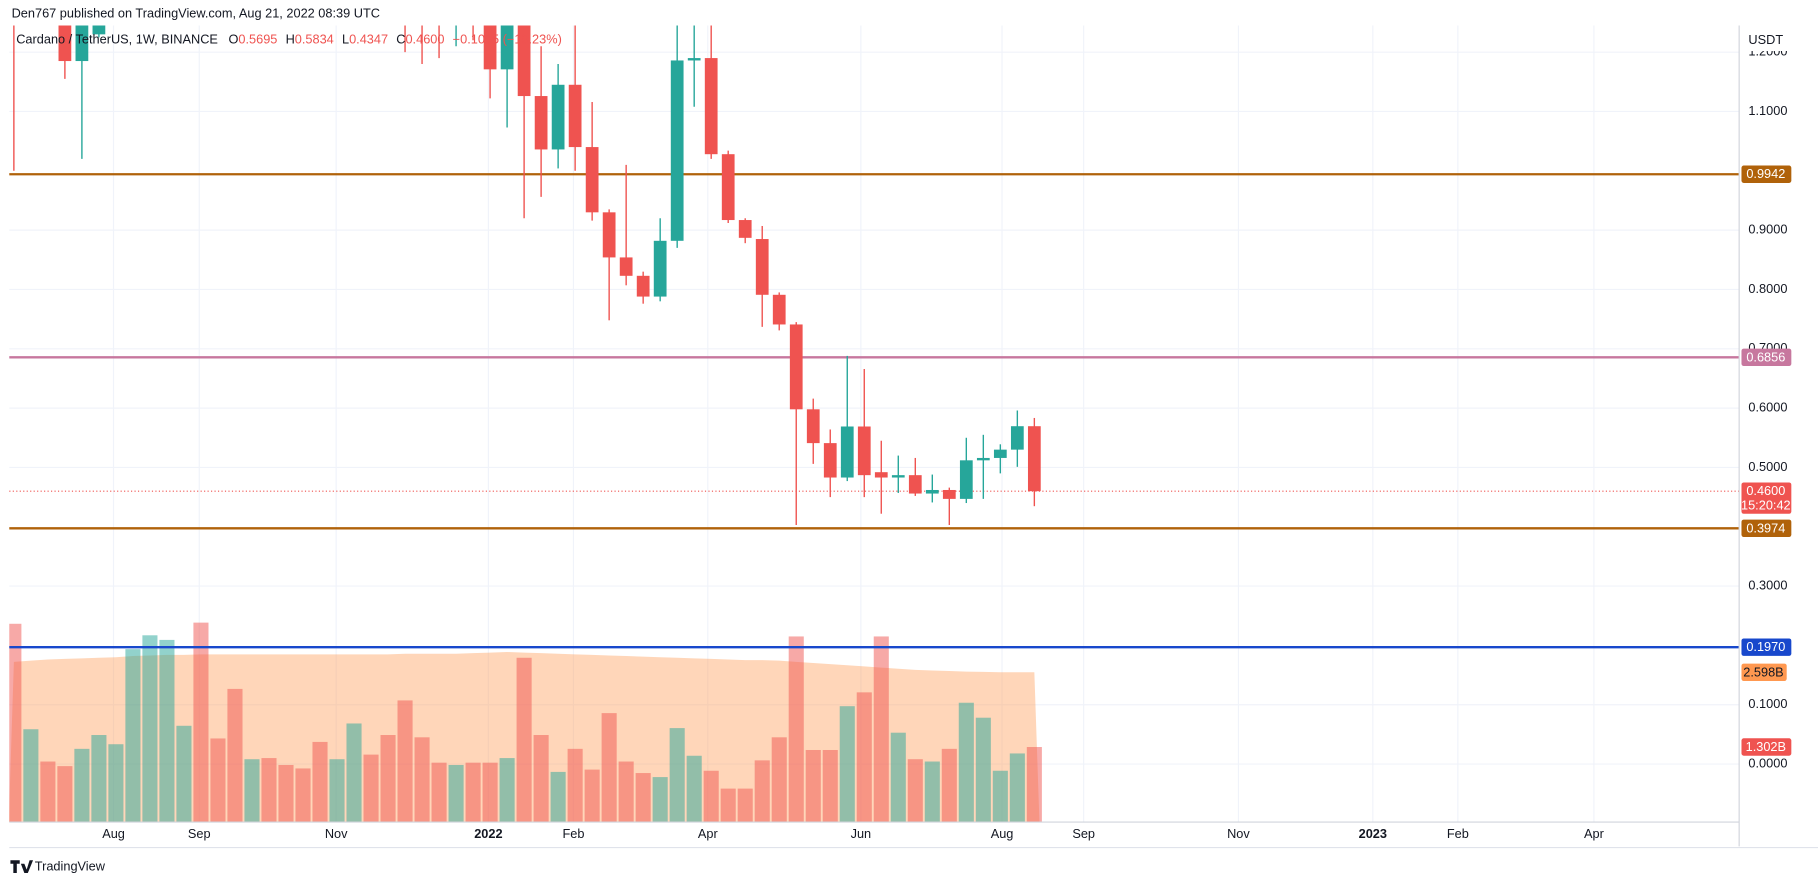  What do you see at coordinates (1767, 229) in the screenshot?
I see `y-tick-label: 0.9000` at bounding box center [1767, 229].